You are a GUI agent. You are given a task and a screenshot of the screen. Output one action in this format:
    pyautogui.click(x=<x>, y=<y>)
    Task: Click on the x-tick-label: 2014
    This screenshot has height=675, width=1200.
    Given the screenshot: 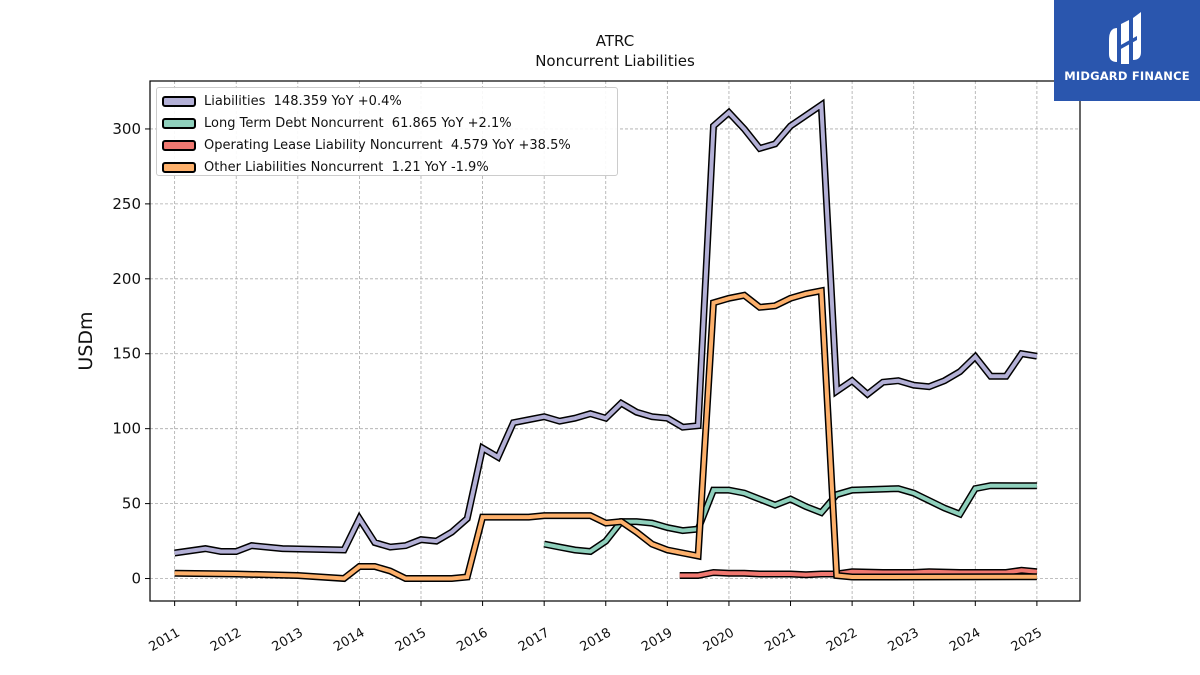 What is the action you would take?
    pyautogui.click(x=349, y=640)
    